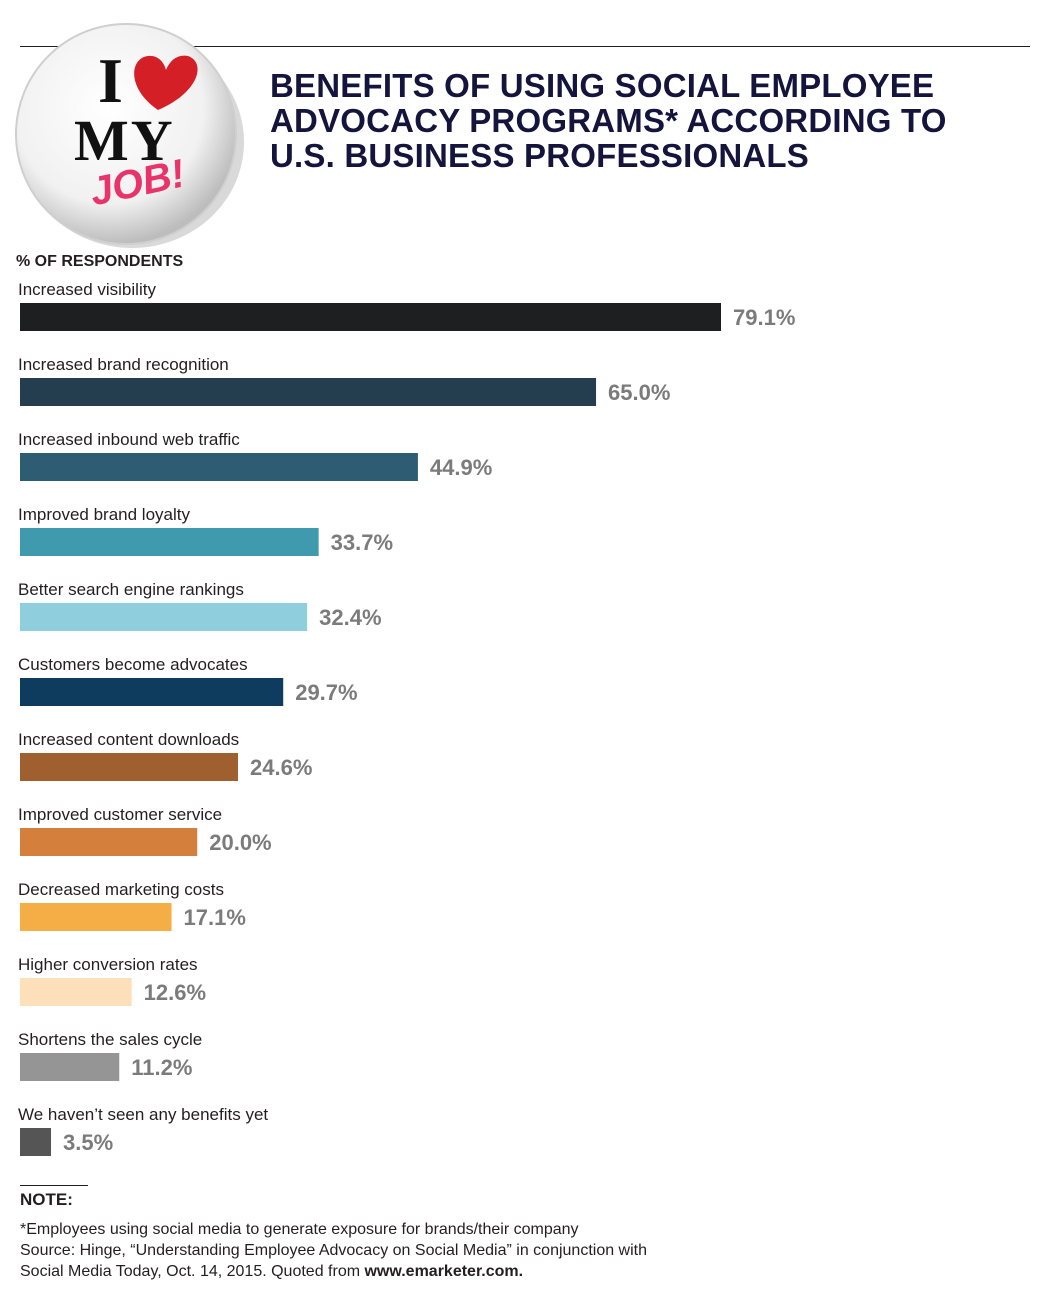 The height and width of the screenshot is (1302, 1048). I want to click on i-love-my-job-badge: I MY JOB!, so click(129, 135).